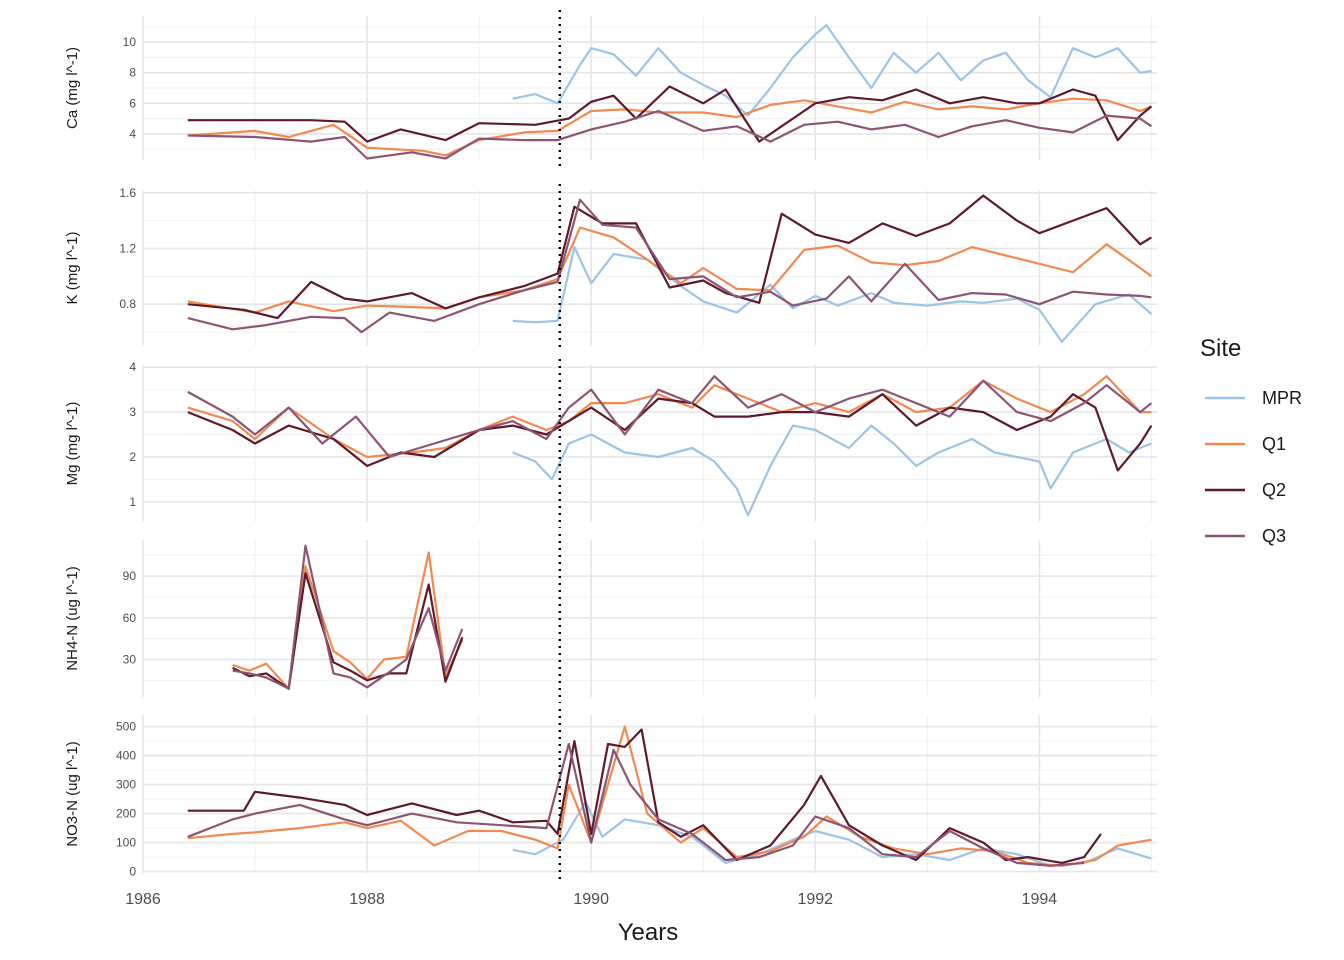 The width and height of the screenshot is (1344, 960). What do you see at coordinates (130, 659) in the screenshot?
I see `y-tick-label: 30` at bounding box center [130, 659].